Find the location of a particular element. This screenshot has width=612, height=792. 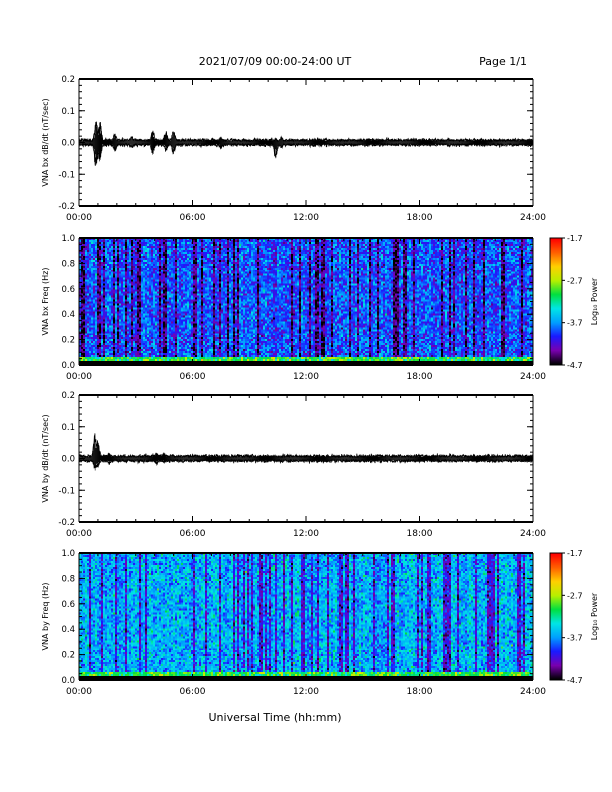

x-axis-label: Universal Time (hh:mm) is located at coordinates (275, 717).